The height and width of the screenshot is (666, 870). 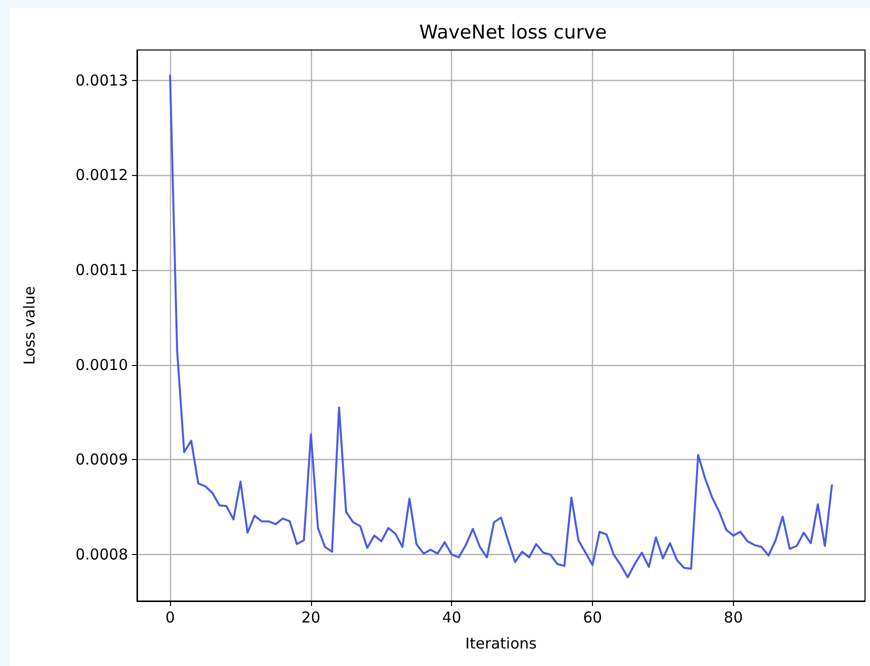 I want to click on x-axis-title: Iterations, so click(x=501, y=643).